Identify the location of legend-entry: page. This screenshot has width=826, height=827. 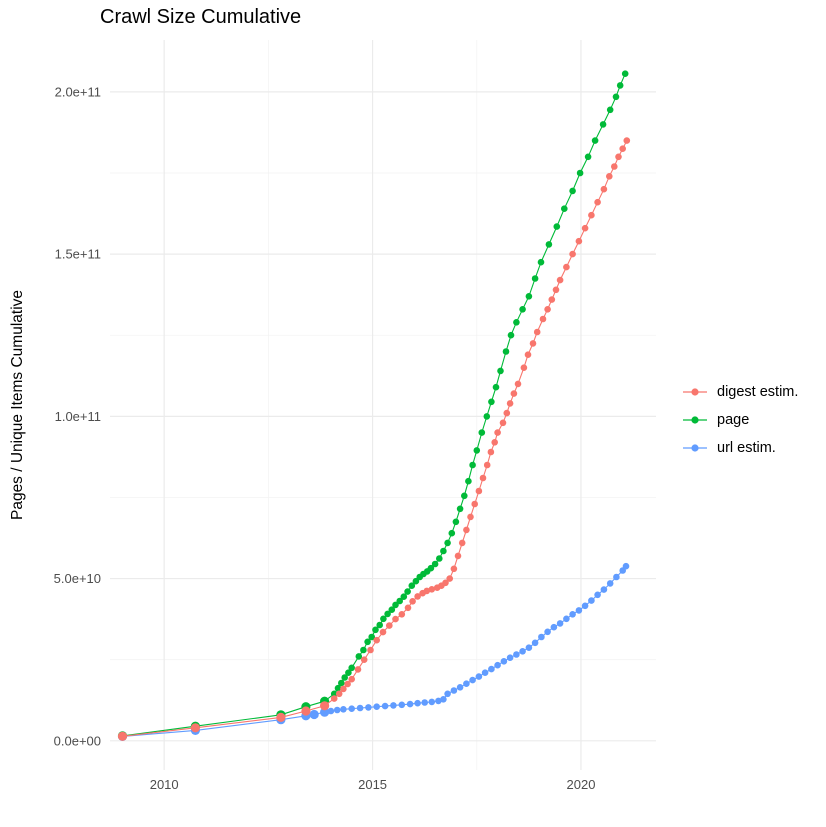
(740, 420).